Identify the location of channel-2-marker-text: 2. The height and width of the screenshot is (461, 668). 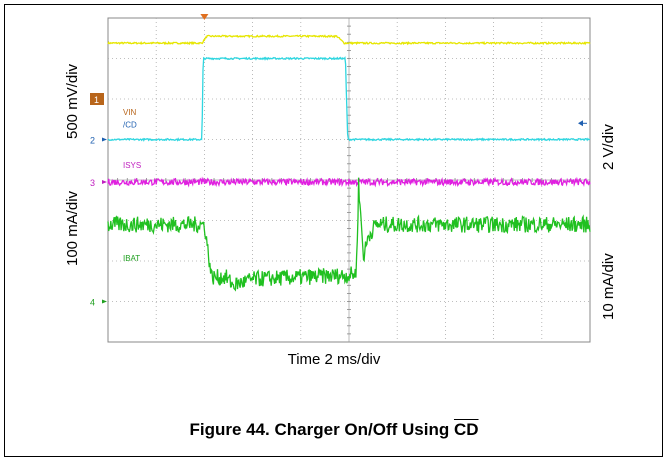
(92, 141).